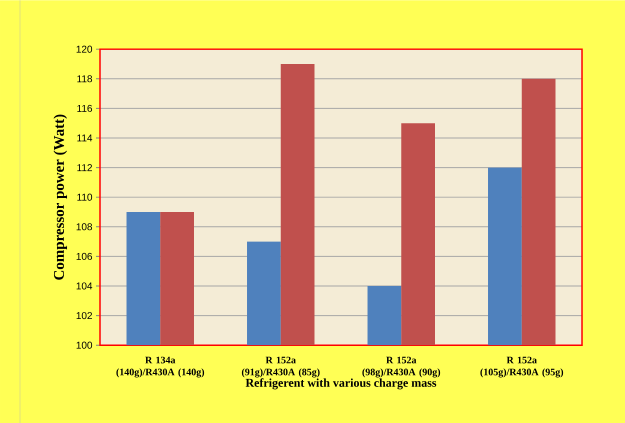  I want to click on y-tick-label: 100, so click(84, 345).